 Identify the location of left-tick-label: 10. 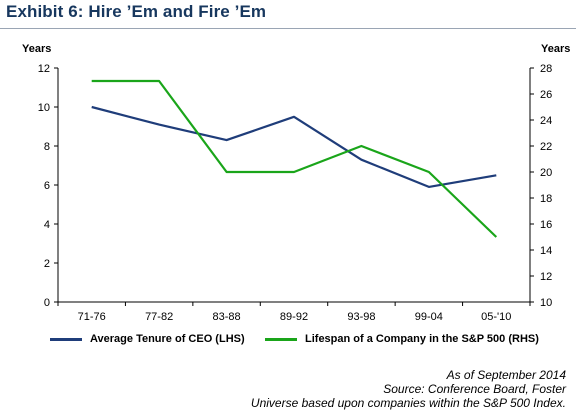
(44, 108).